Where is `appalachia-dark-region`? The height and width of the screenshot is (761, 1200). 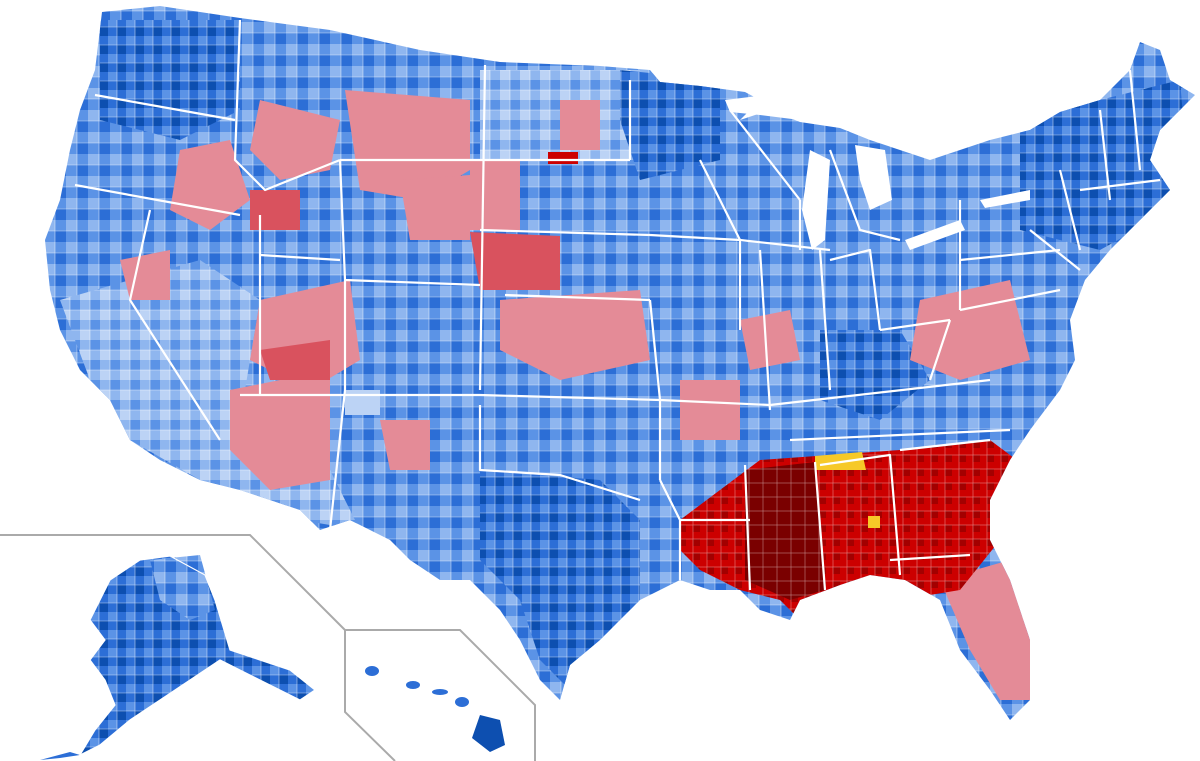
appalachia-dark-region is located at coordinates (875, 375).